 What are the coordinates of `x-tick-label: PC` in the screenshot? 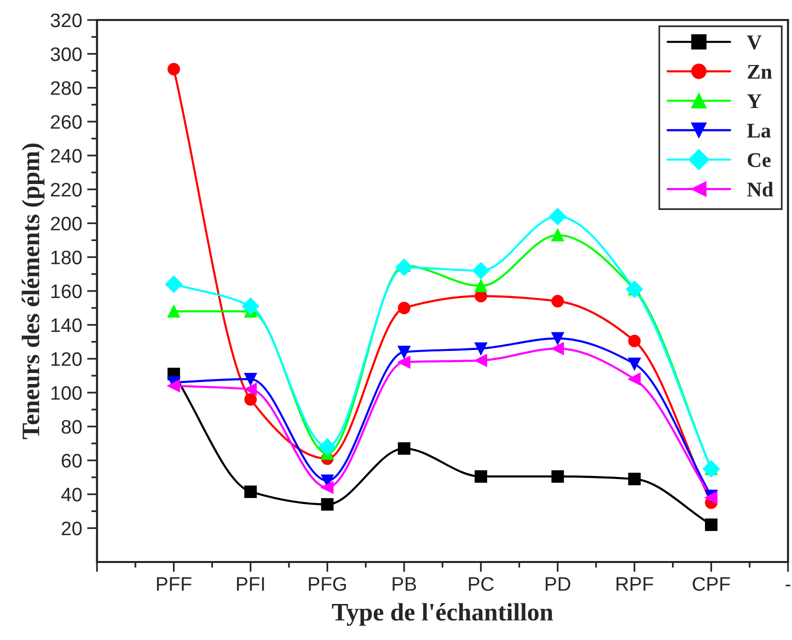 It's located at (481, 584).